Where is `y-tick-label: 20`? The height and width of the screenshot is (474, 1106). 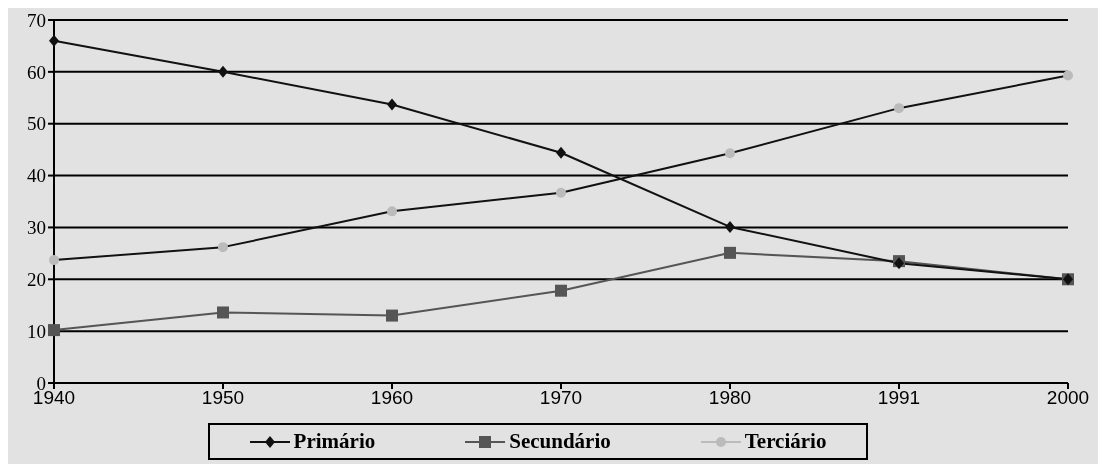
y-tick-label: 20 is located at coordinates (36, 280).